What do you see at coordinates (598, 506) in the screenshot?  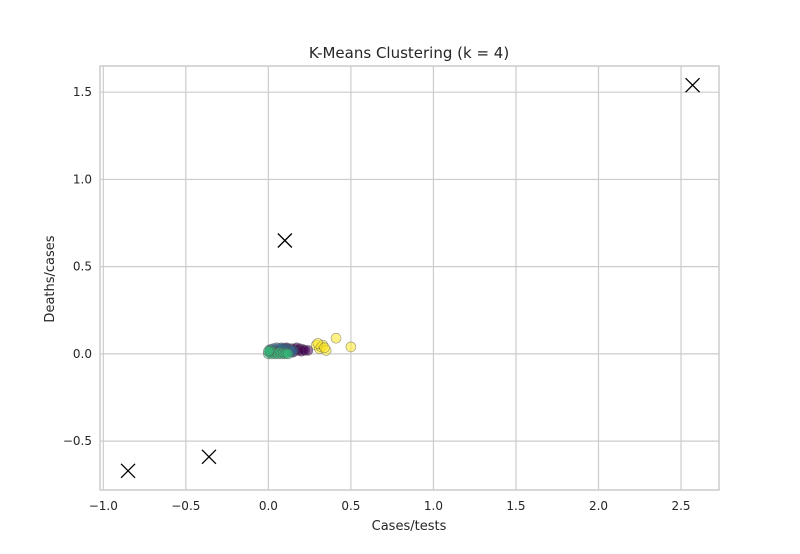 I see `x-tick-label: 2.0` at bounding box center [598, 506].